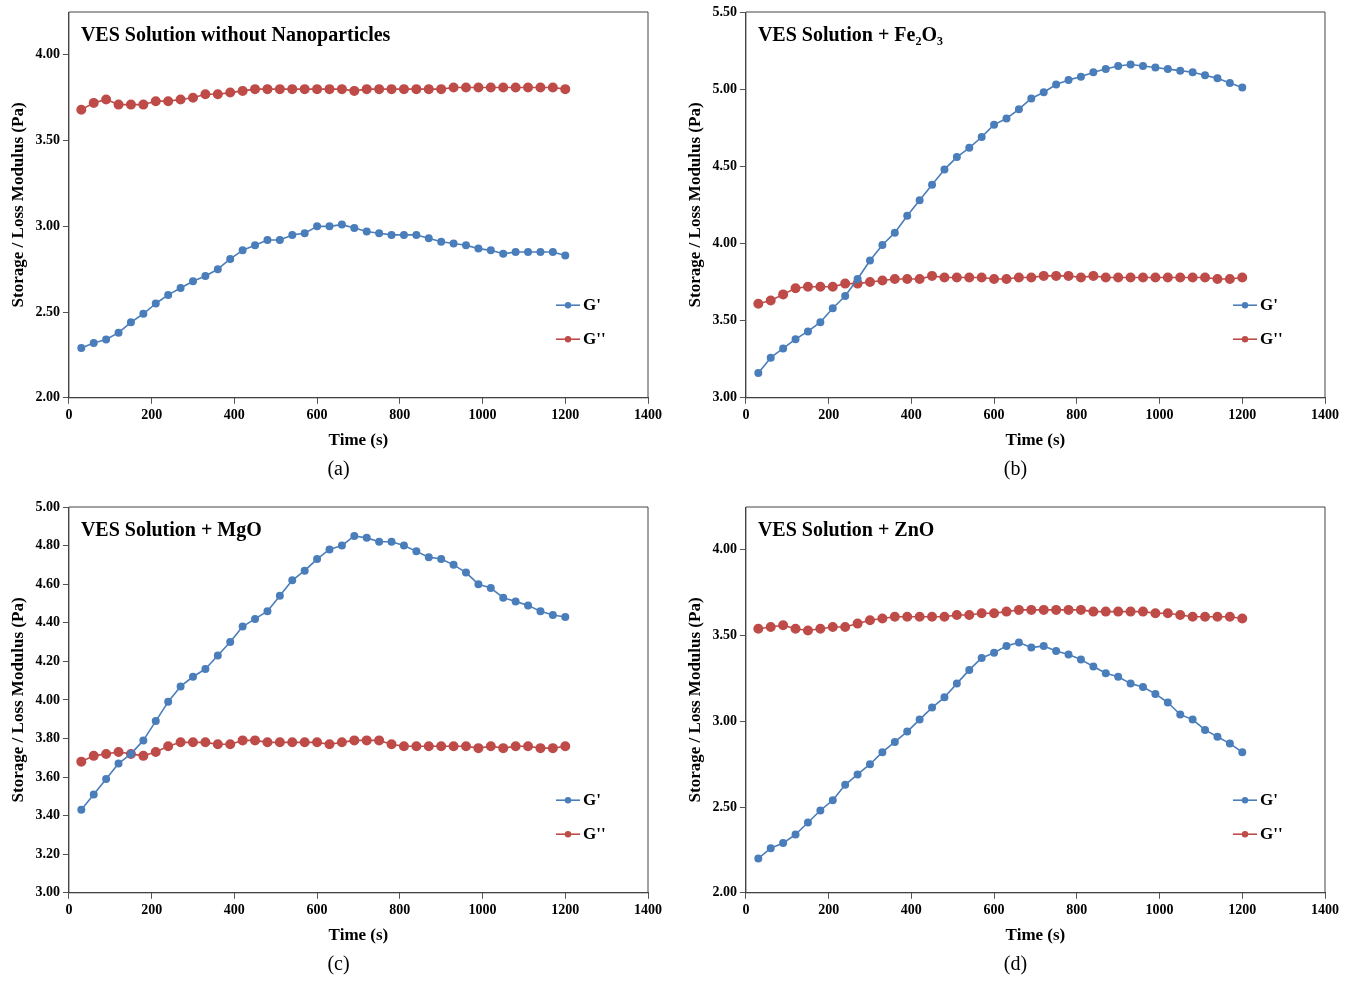 The width and height of the screenshot is (1354, 995). I want to click on y-tick-label: 3.40, so click(47, 815).